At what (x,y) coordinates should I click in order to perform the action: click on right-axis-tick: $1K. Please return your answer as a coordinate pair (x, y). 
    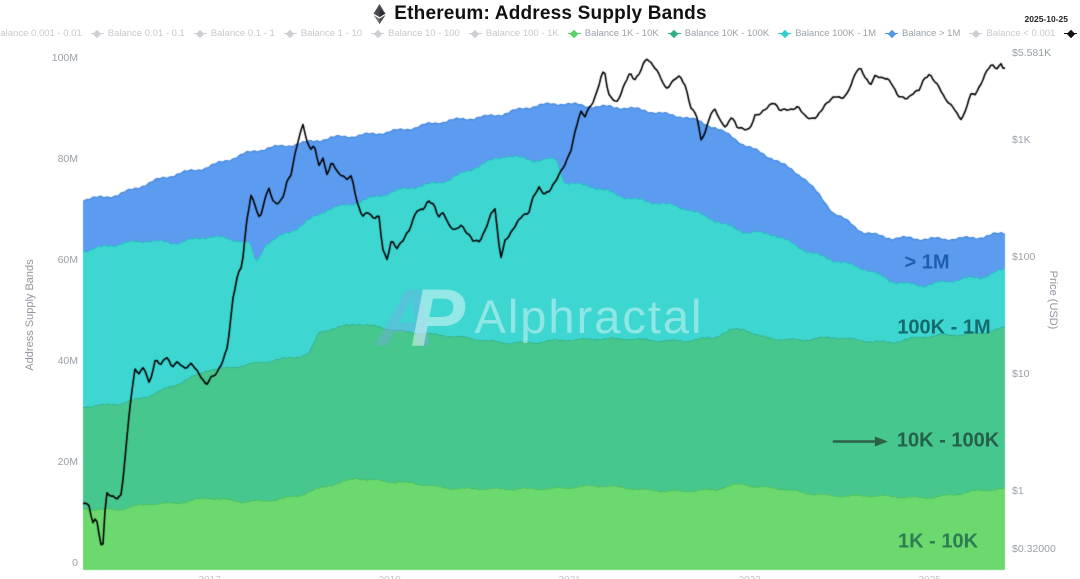
    Looking at the image, I should click on (1021, 140).